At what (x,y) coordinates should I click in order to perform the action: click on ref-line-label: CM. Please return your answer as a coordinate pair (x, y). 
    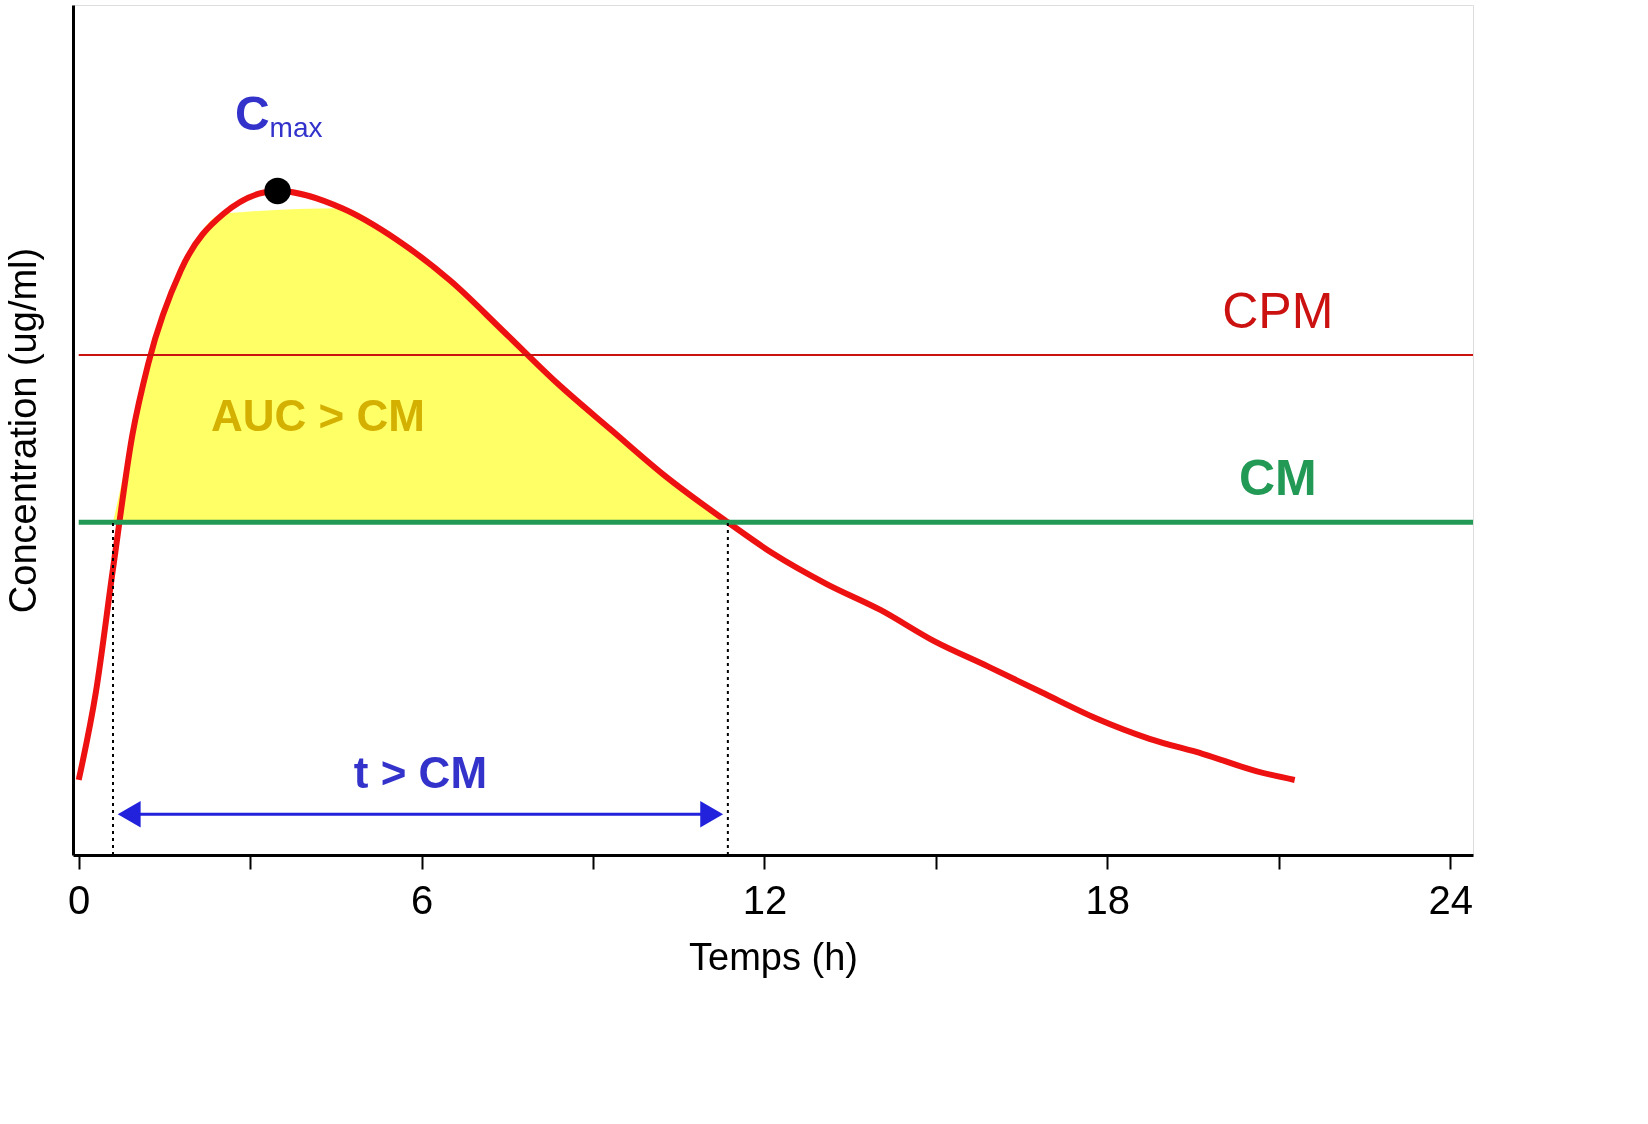
    Looking at the image, I should click on (1277, 478).